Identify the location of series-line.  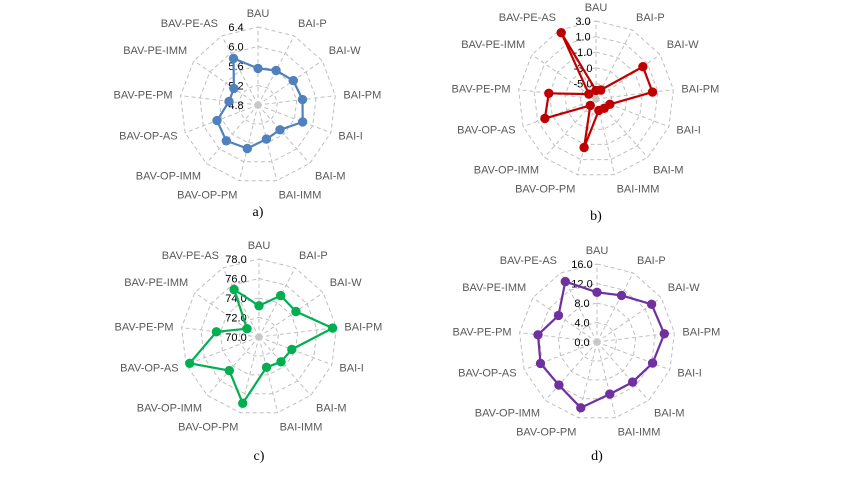
(601, 344).